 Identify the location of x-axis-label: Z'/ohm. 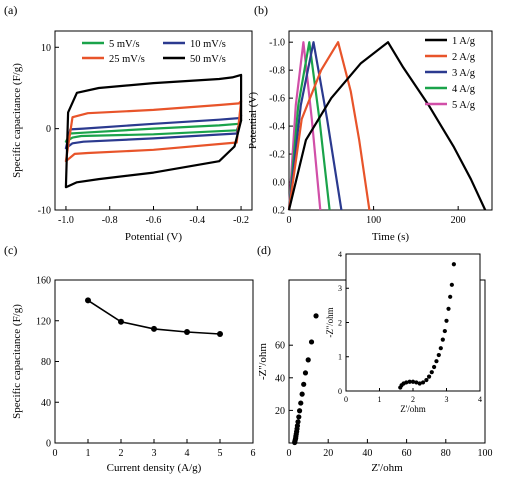
(387, 468).